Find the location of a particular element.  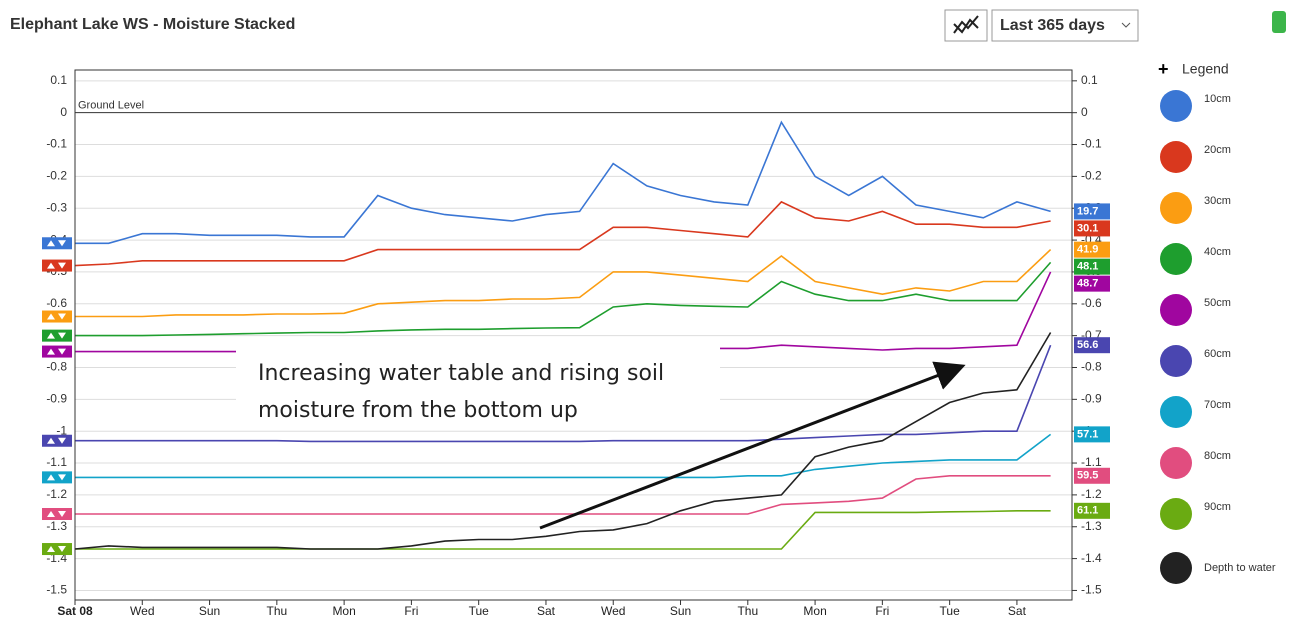

dropdown-caret is located at coordinates (1126, 25).